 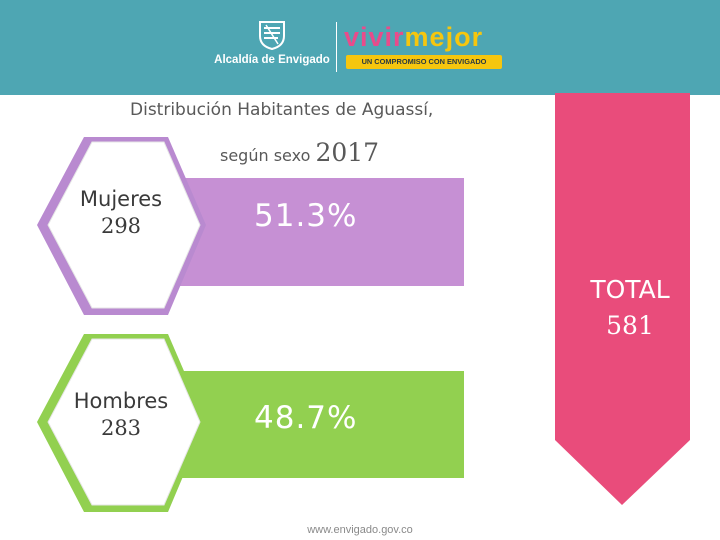 I want to click on municipality-logo: Alcaldía de Envigado, so click(x=272, y=48).